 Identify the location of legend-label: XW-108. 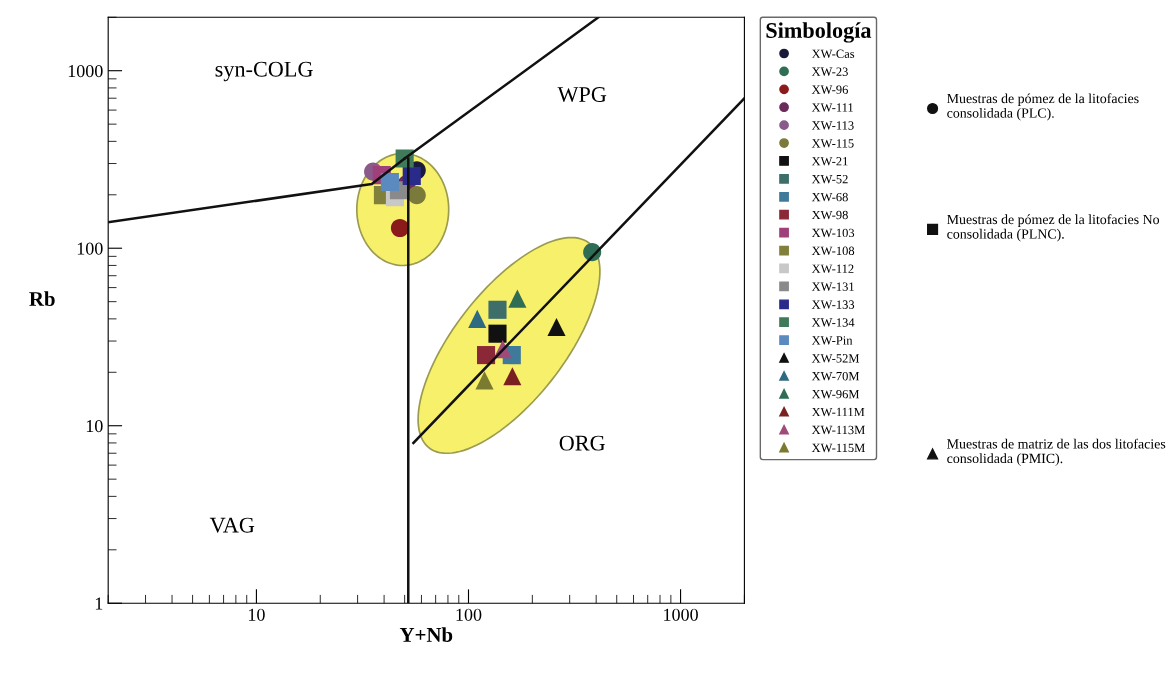
(833, 251).